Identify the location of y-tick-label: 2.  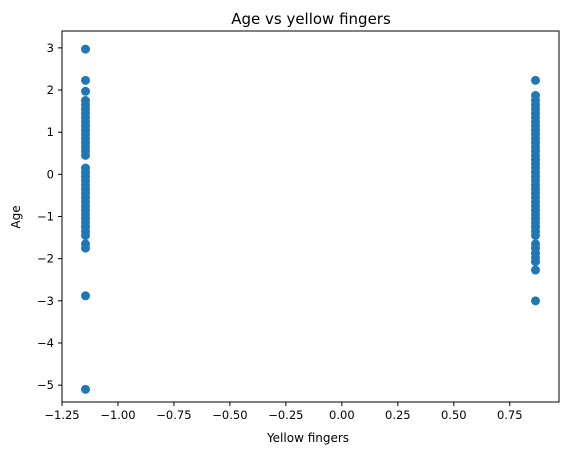
(50, 90).